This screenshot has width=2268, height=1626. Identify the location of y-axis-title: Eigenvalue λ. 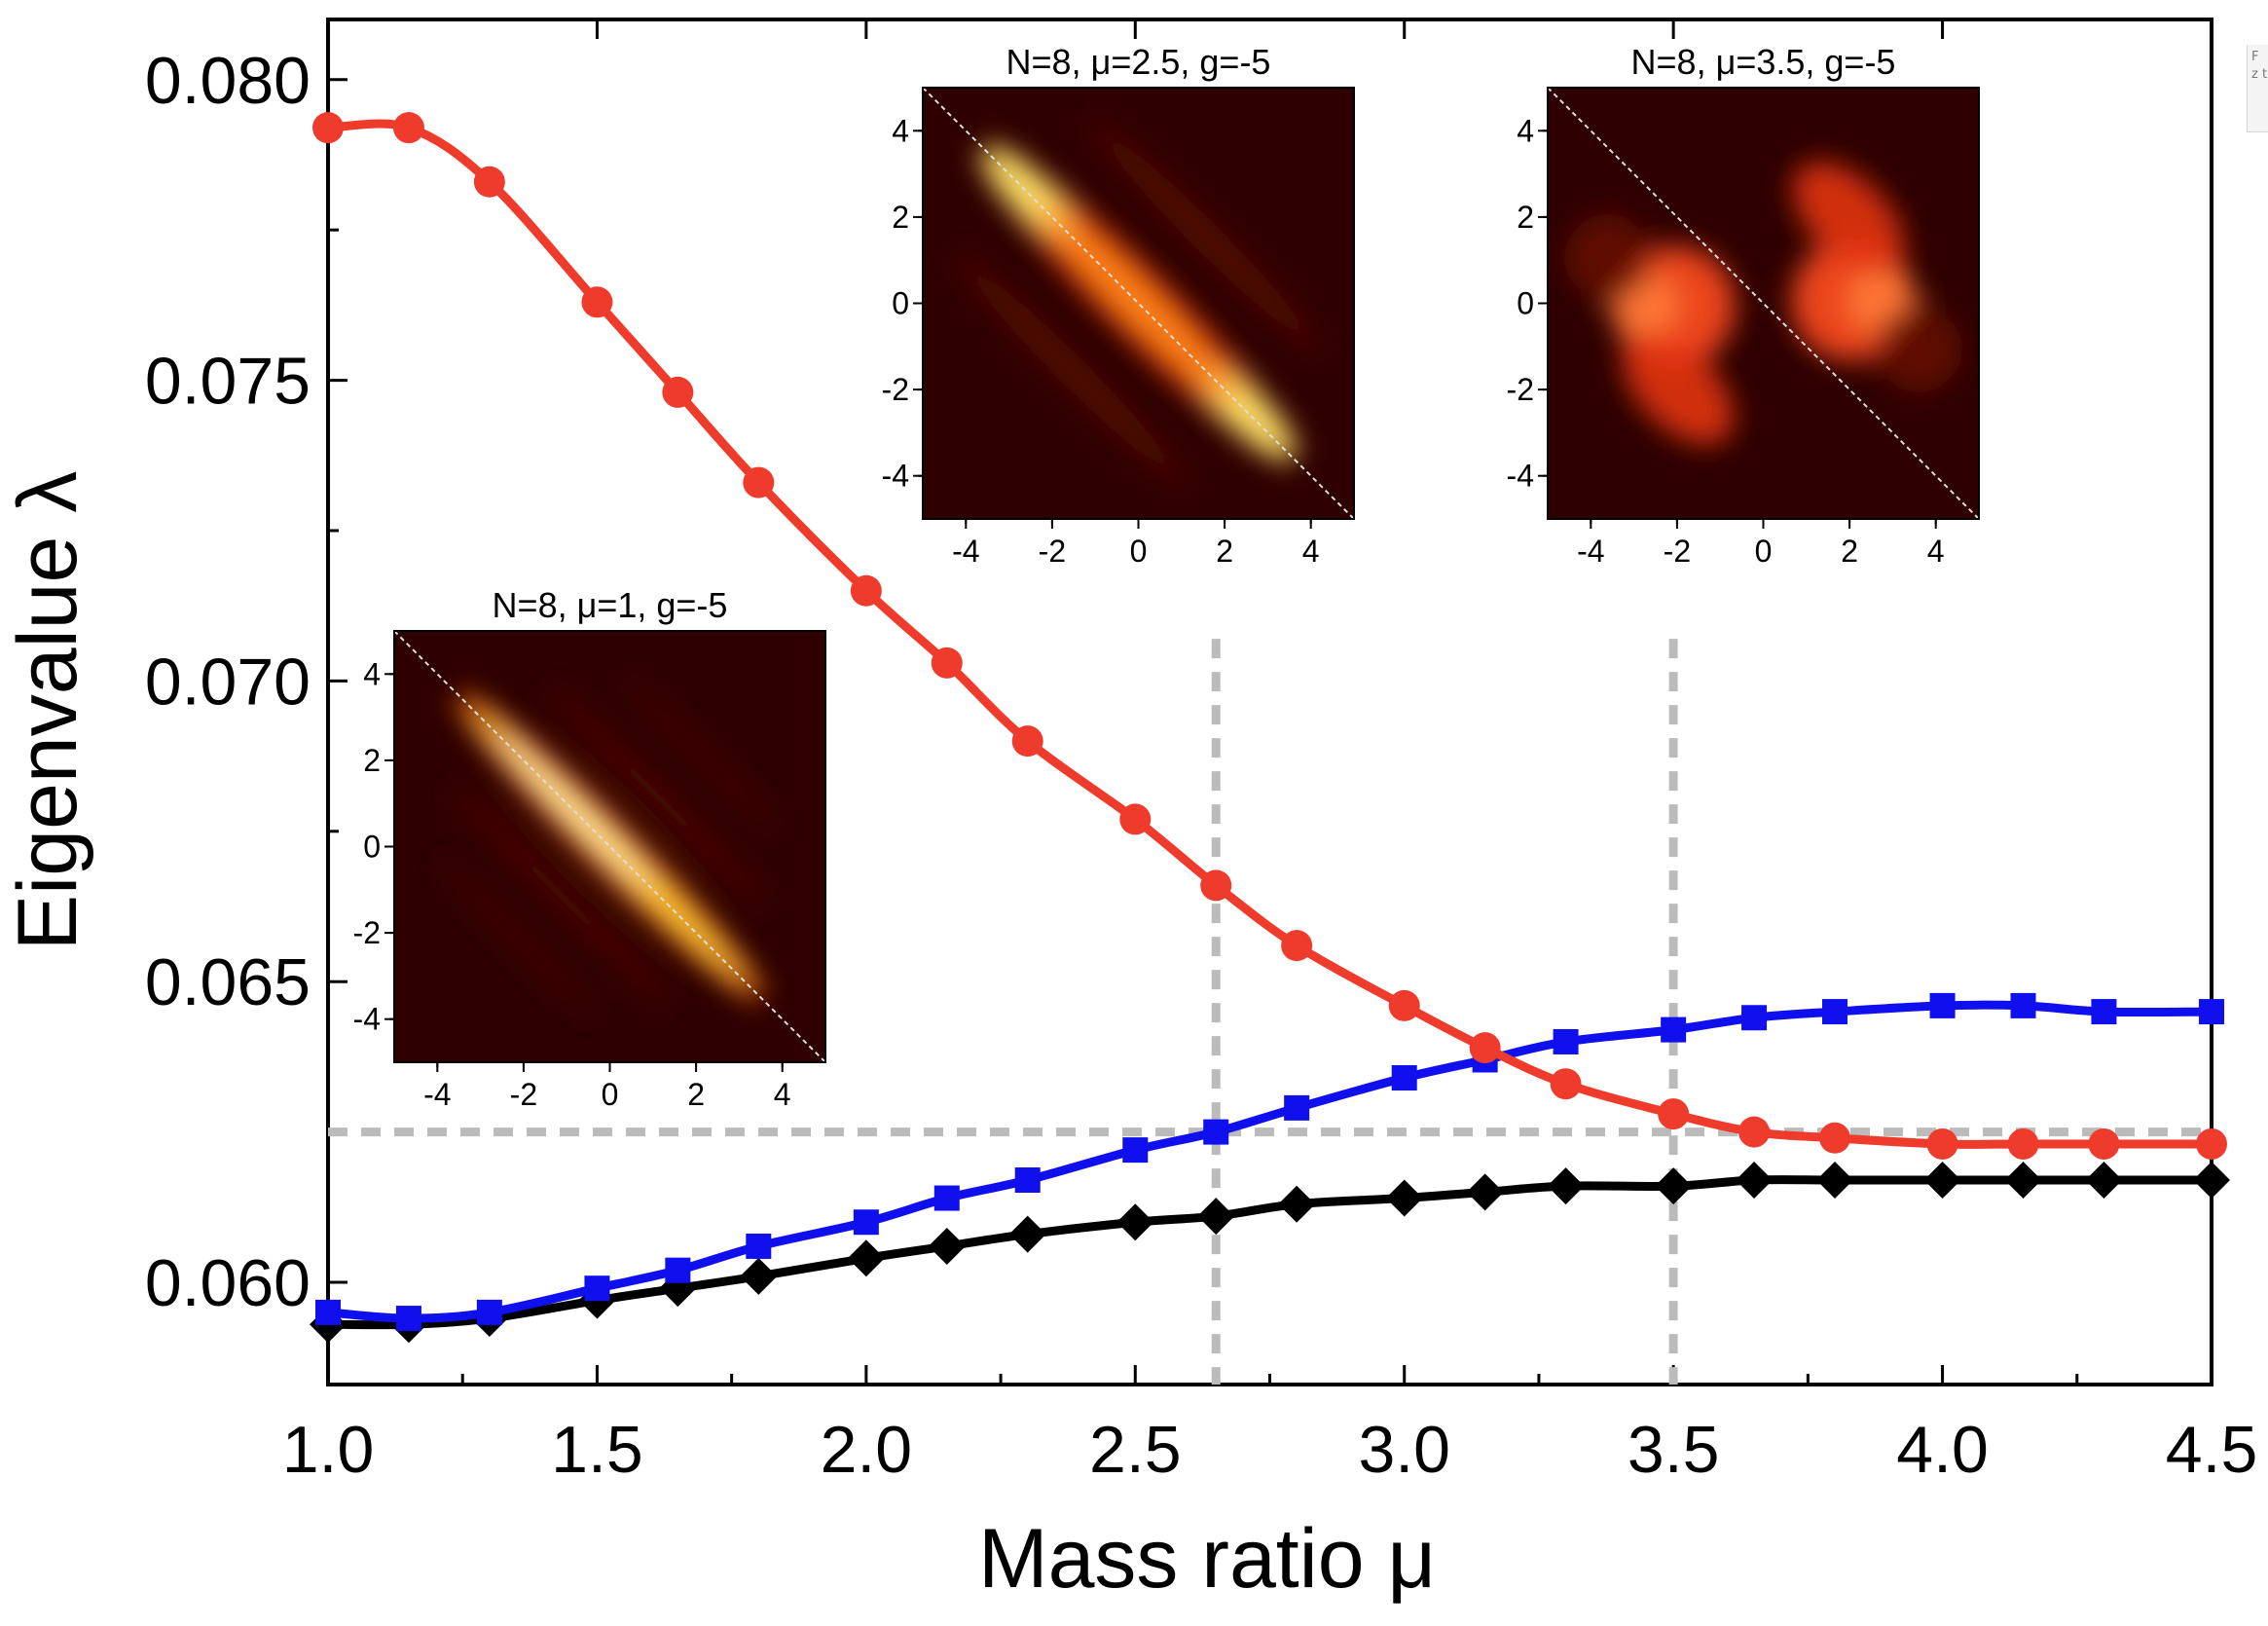
(47, 710).